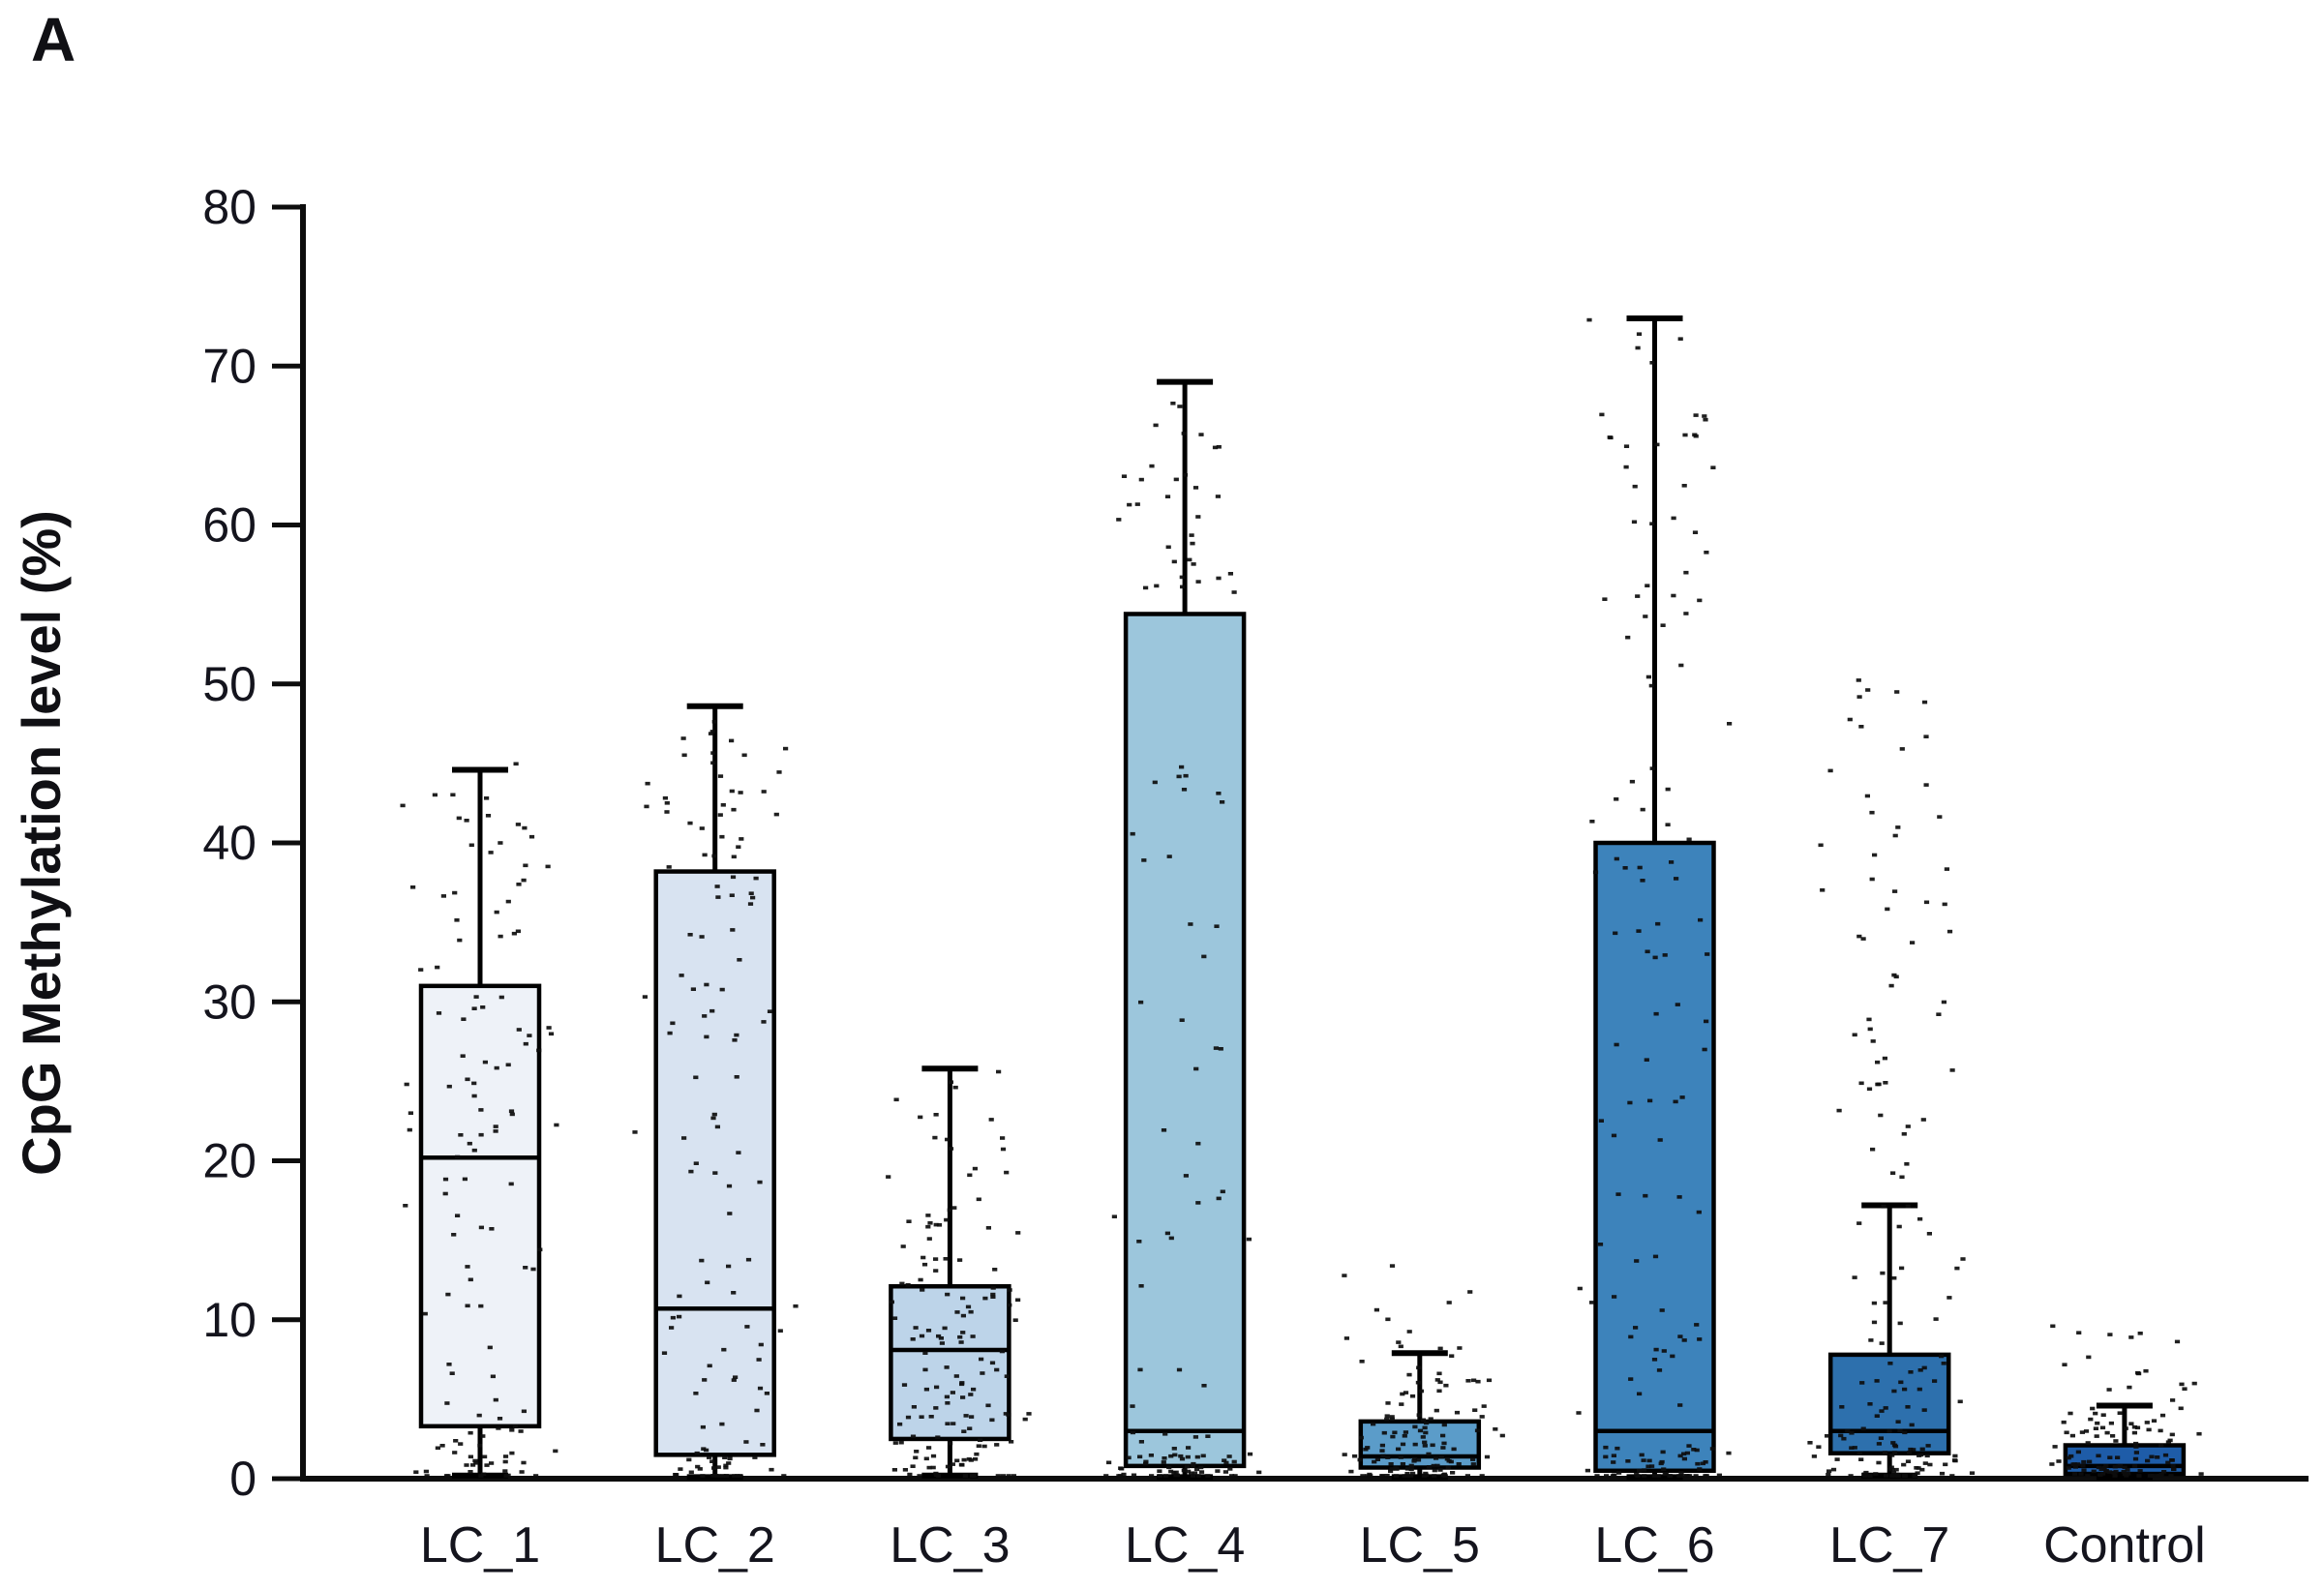  I want to click on y-tick-label: 50, so click(229, 684).